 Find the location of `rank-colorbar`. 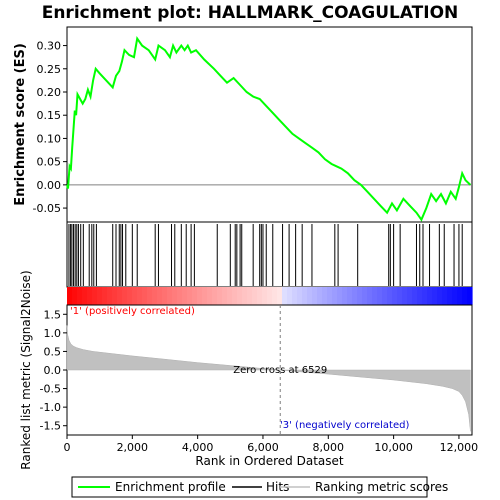

rank-colorbar is located at coordinates (270, 296).